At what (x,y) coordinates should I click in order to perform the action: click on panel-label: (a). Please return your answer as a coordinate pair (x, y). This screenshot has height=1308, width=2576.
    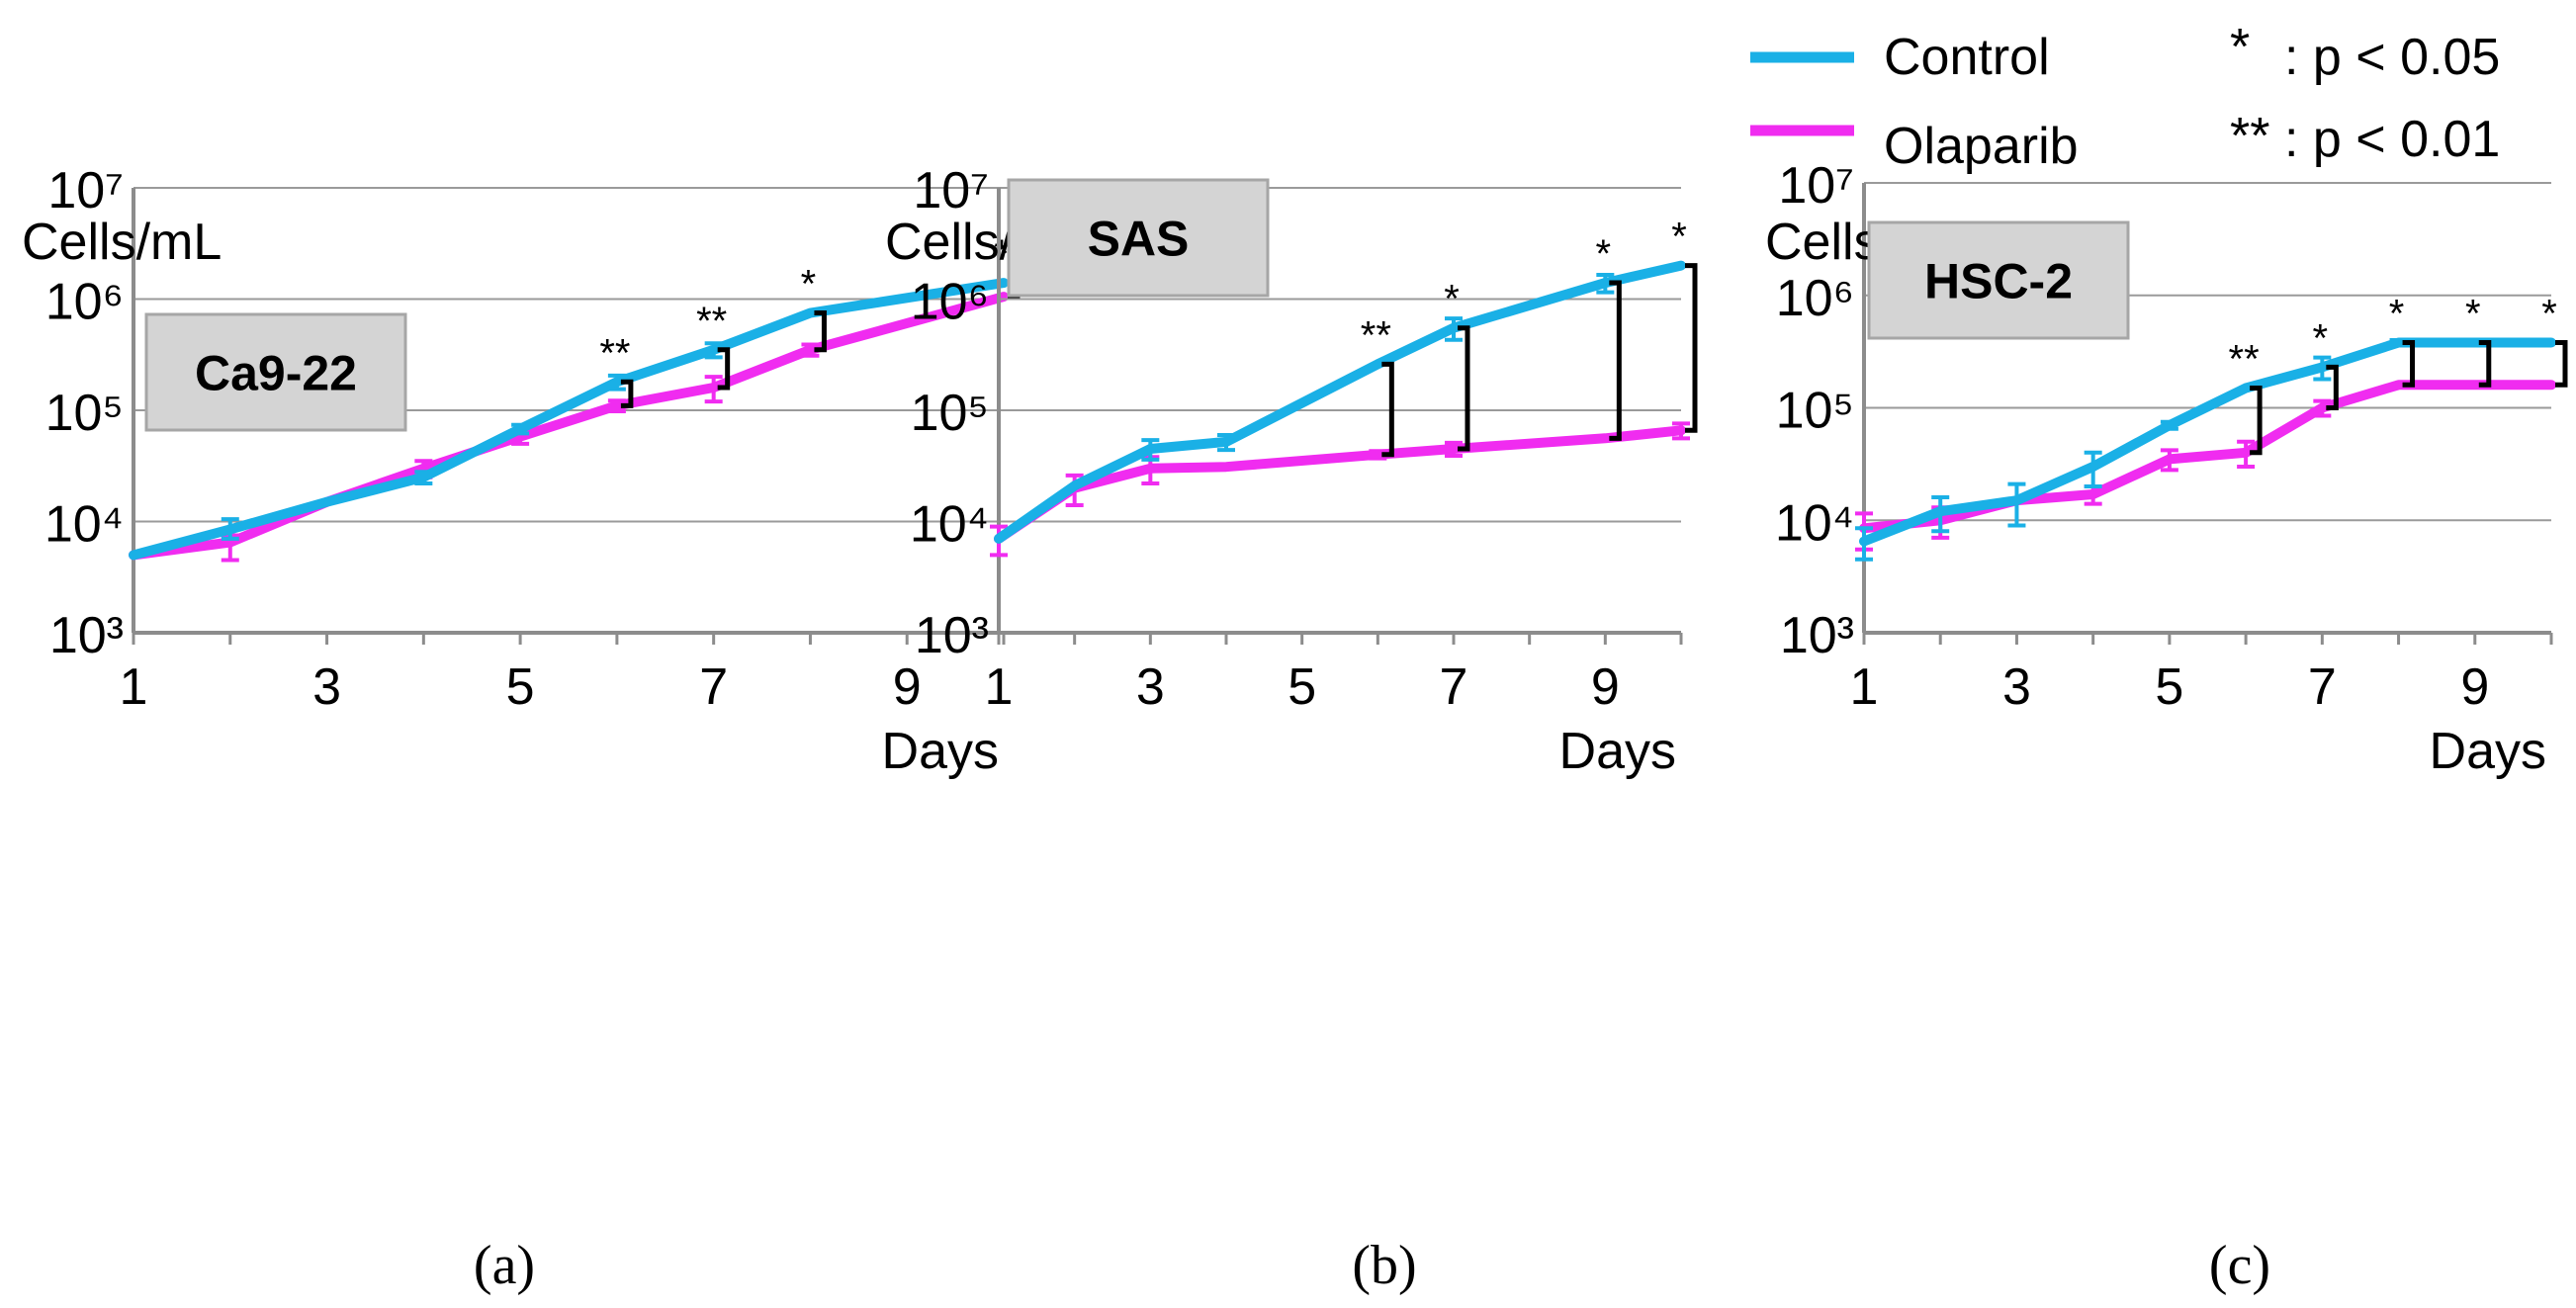
    Looking at the image, I should click on (504, 1265).